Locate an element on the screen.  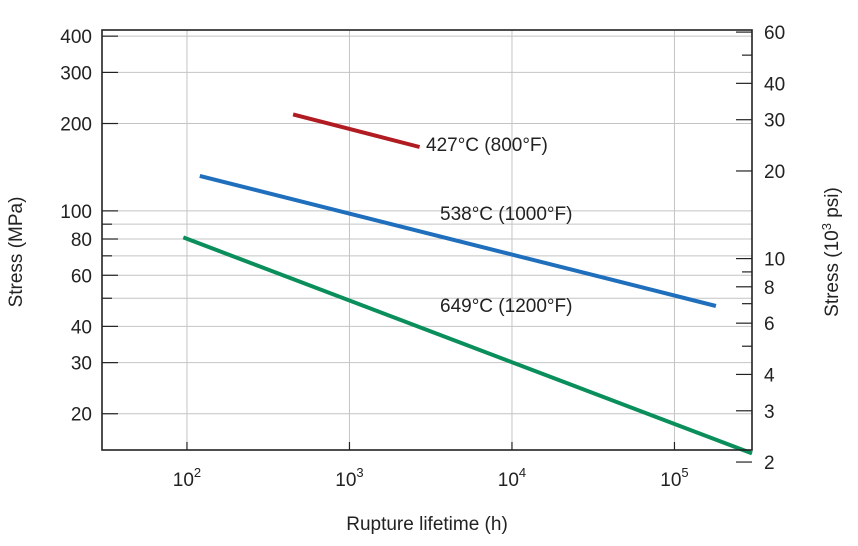
y-tick-label-right: 60 is located at coordinates (774, 33).